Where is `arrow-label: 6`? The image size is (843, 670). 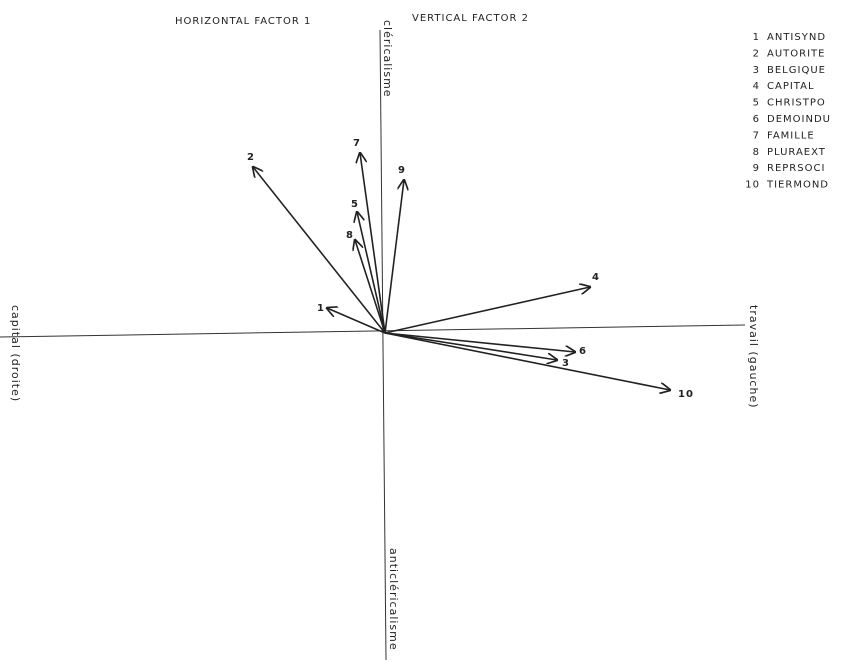
arrow-label: 6 is located at coordinates (583, 351).